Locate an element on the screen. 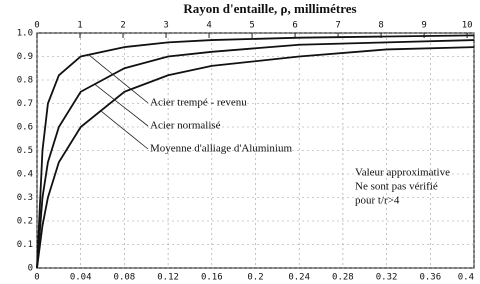  y-tick-label: 0.9 is located at coordinates (25, 57).